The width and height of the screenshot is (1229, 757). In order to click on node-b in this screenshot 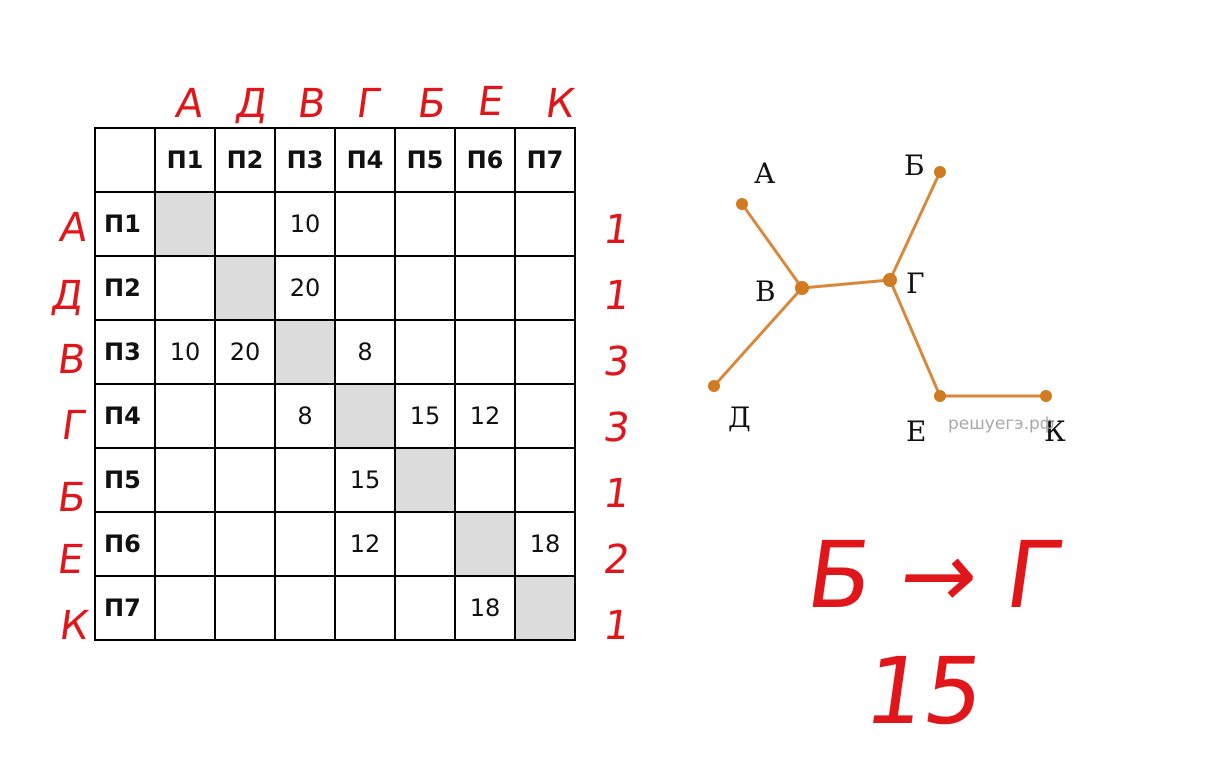, I will do `click(940, 172)`.